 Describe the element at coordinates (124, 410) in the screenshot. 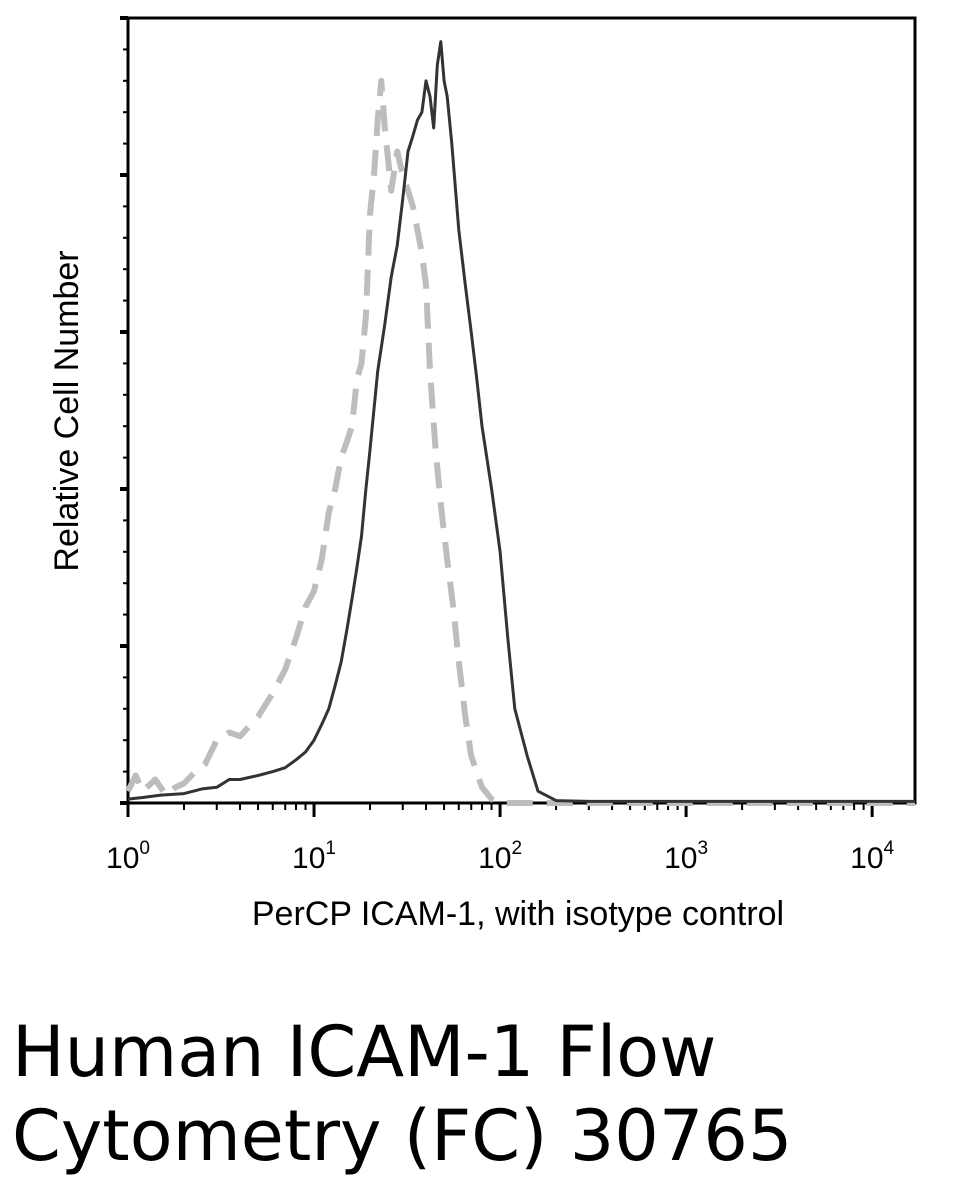

I see `y-axis-ticks` at that location.